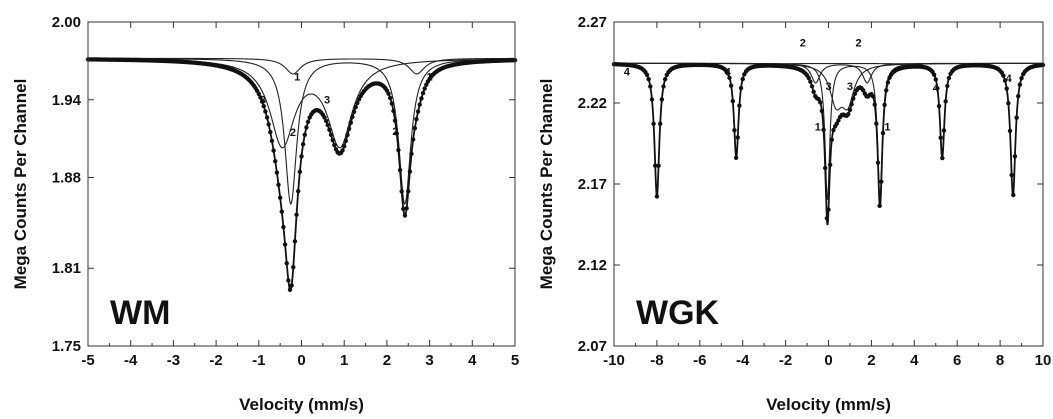 The width and height of the screenshot is (1053, 419). What do you see at coordinates (66, 346) in the screenshot?
I see `y-tick-label: 1.75` at bounding box center [66, 346].